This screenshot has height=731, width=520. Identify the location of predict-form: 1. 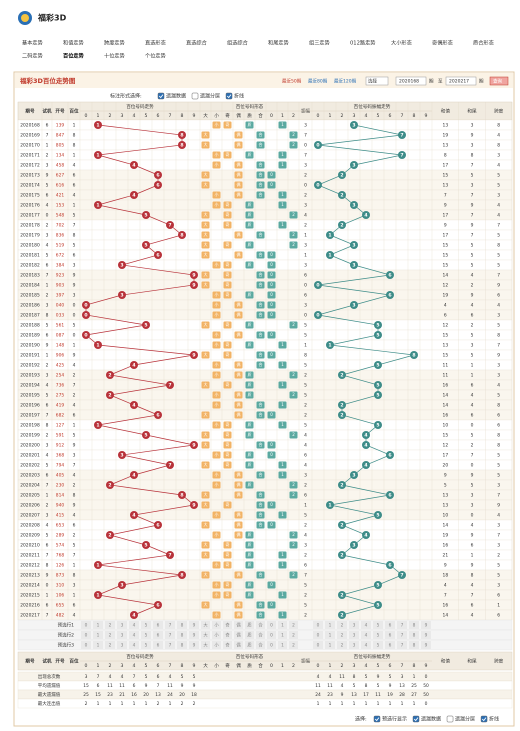
(282, 646).